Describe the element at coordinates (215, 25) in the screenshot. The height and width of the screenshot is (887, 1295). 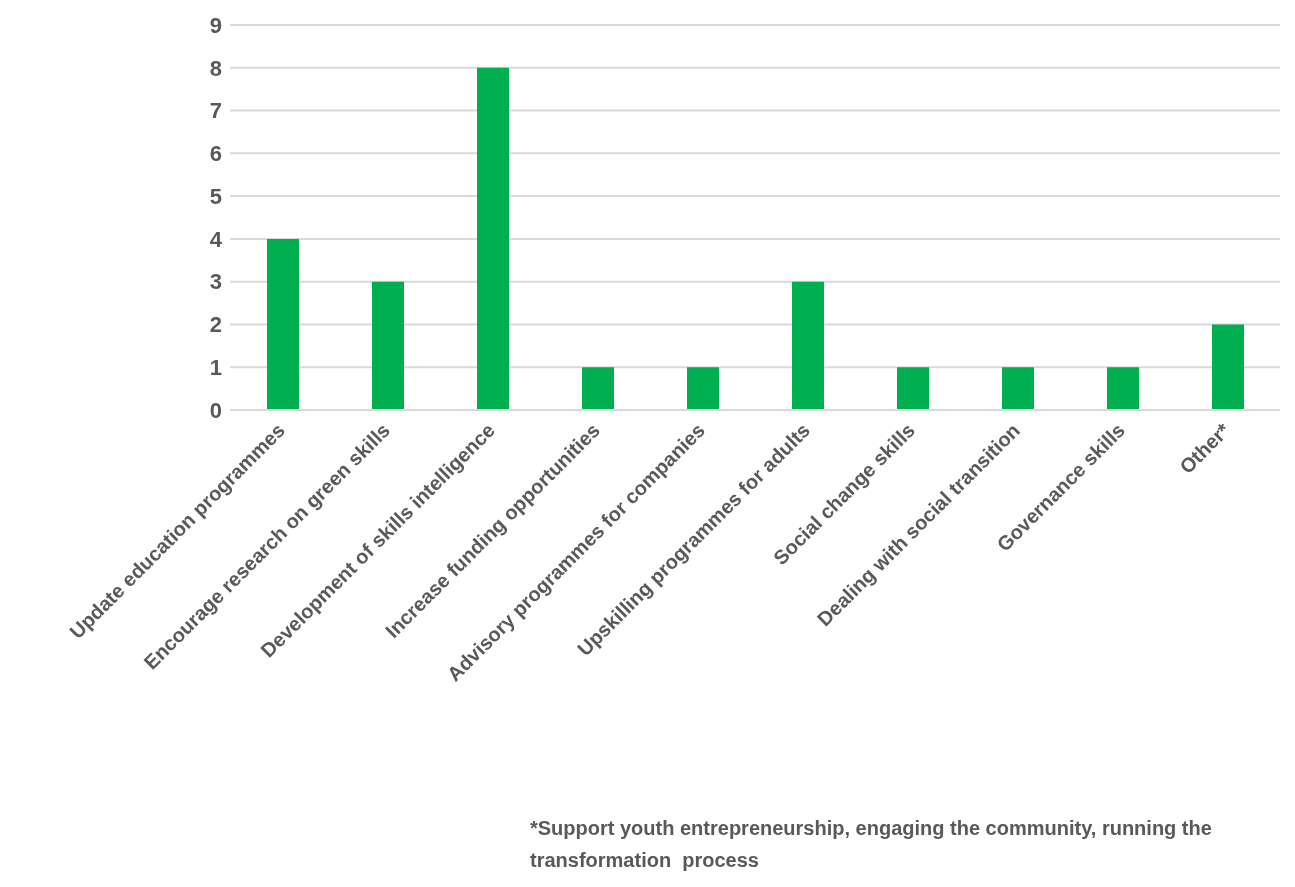
I see `y-tick-label: 9` at that location.